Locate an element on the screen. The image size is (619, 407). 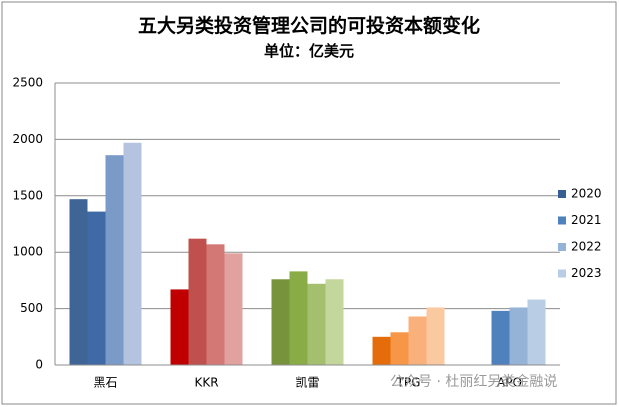
y-tick-label: 500 is located at coordinates (31, 308).